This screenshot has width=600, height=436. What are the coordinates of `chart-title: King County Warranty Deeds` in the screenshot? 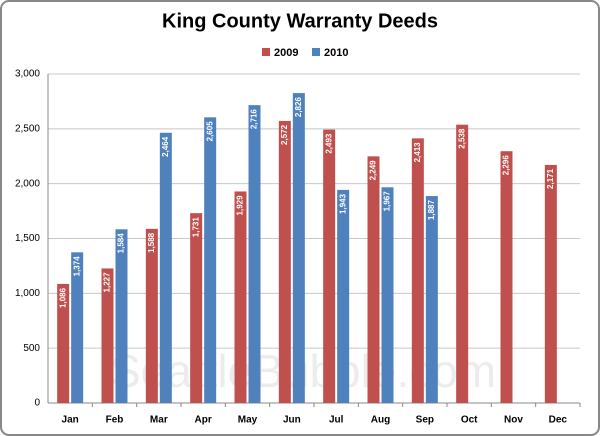 It's located at (300, 21).